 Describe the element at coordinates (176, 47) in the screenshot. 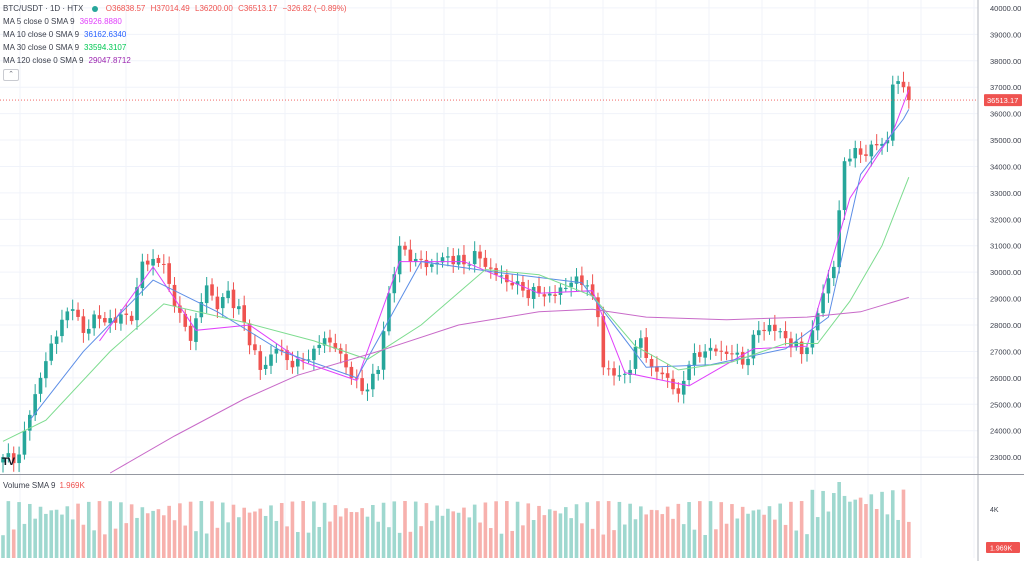

I see `indicator-ma30: MA 30 close 0 SMA 9 33594.3107` at that location.